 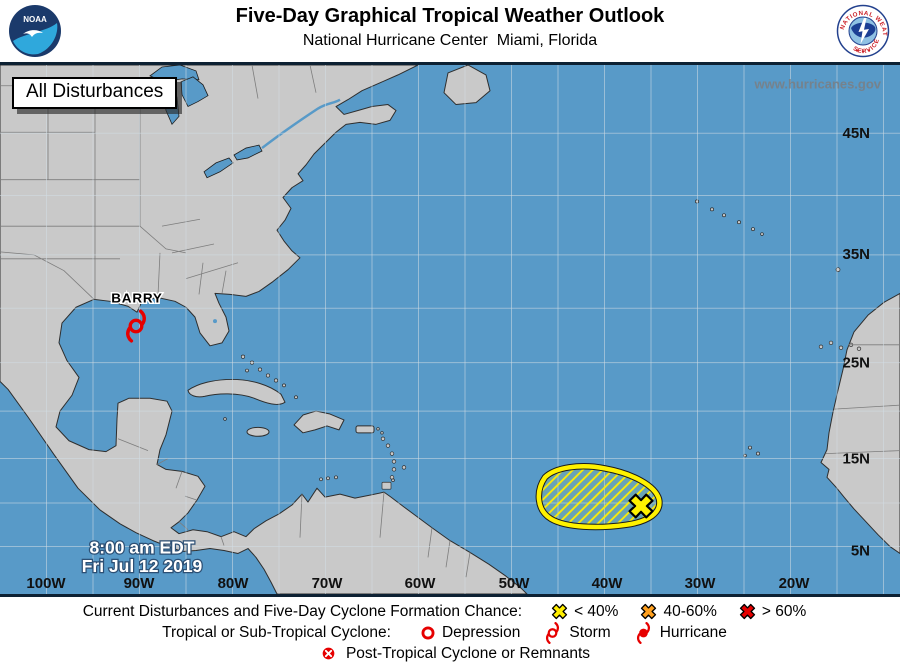 What do you see at coordinates (693, 632) in the screenshot?
I see `legend-item-label: Hurricane` at bounding box center [693, 632].